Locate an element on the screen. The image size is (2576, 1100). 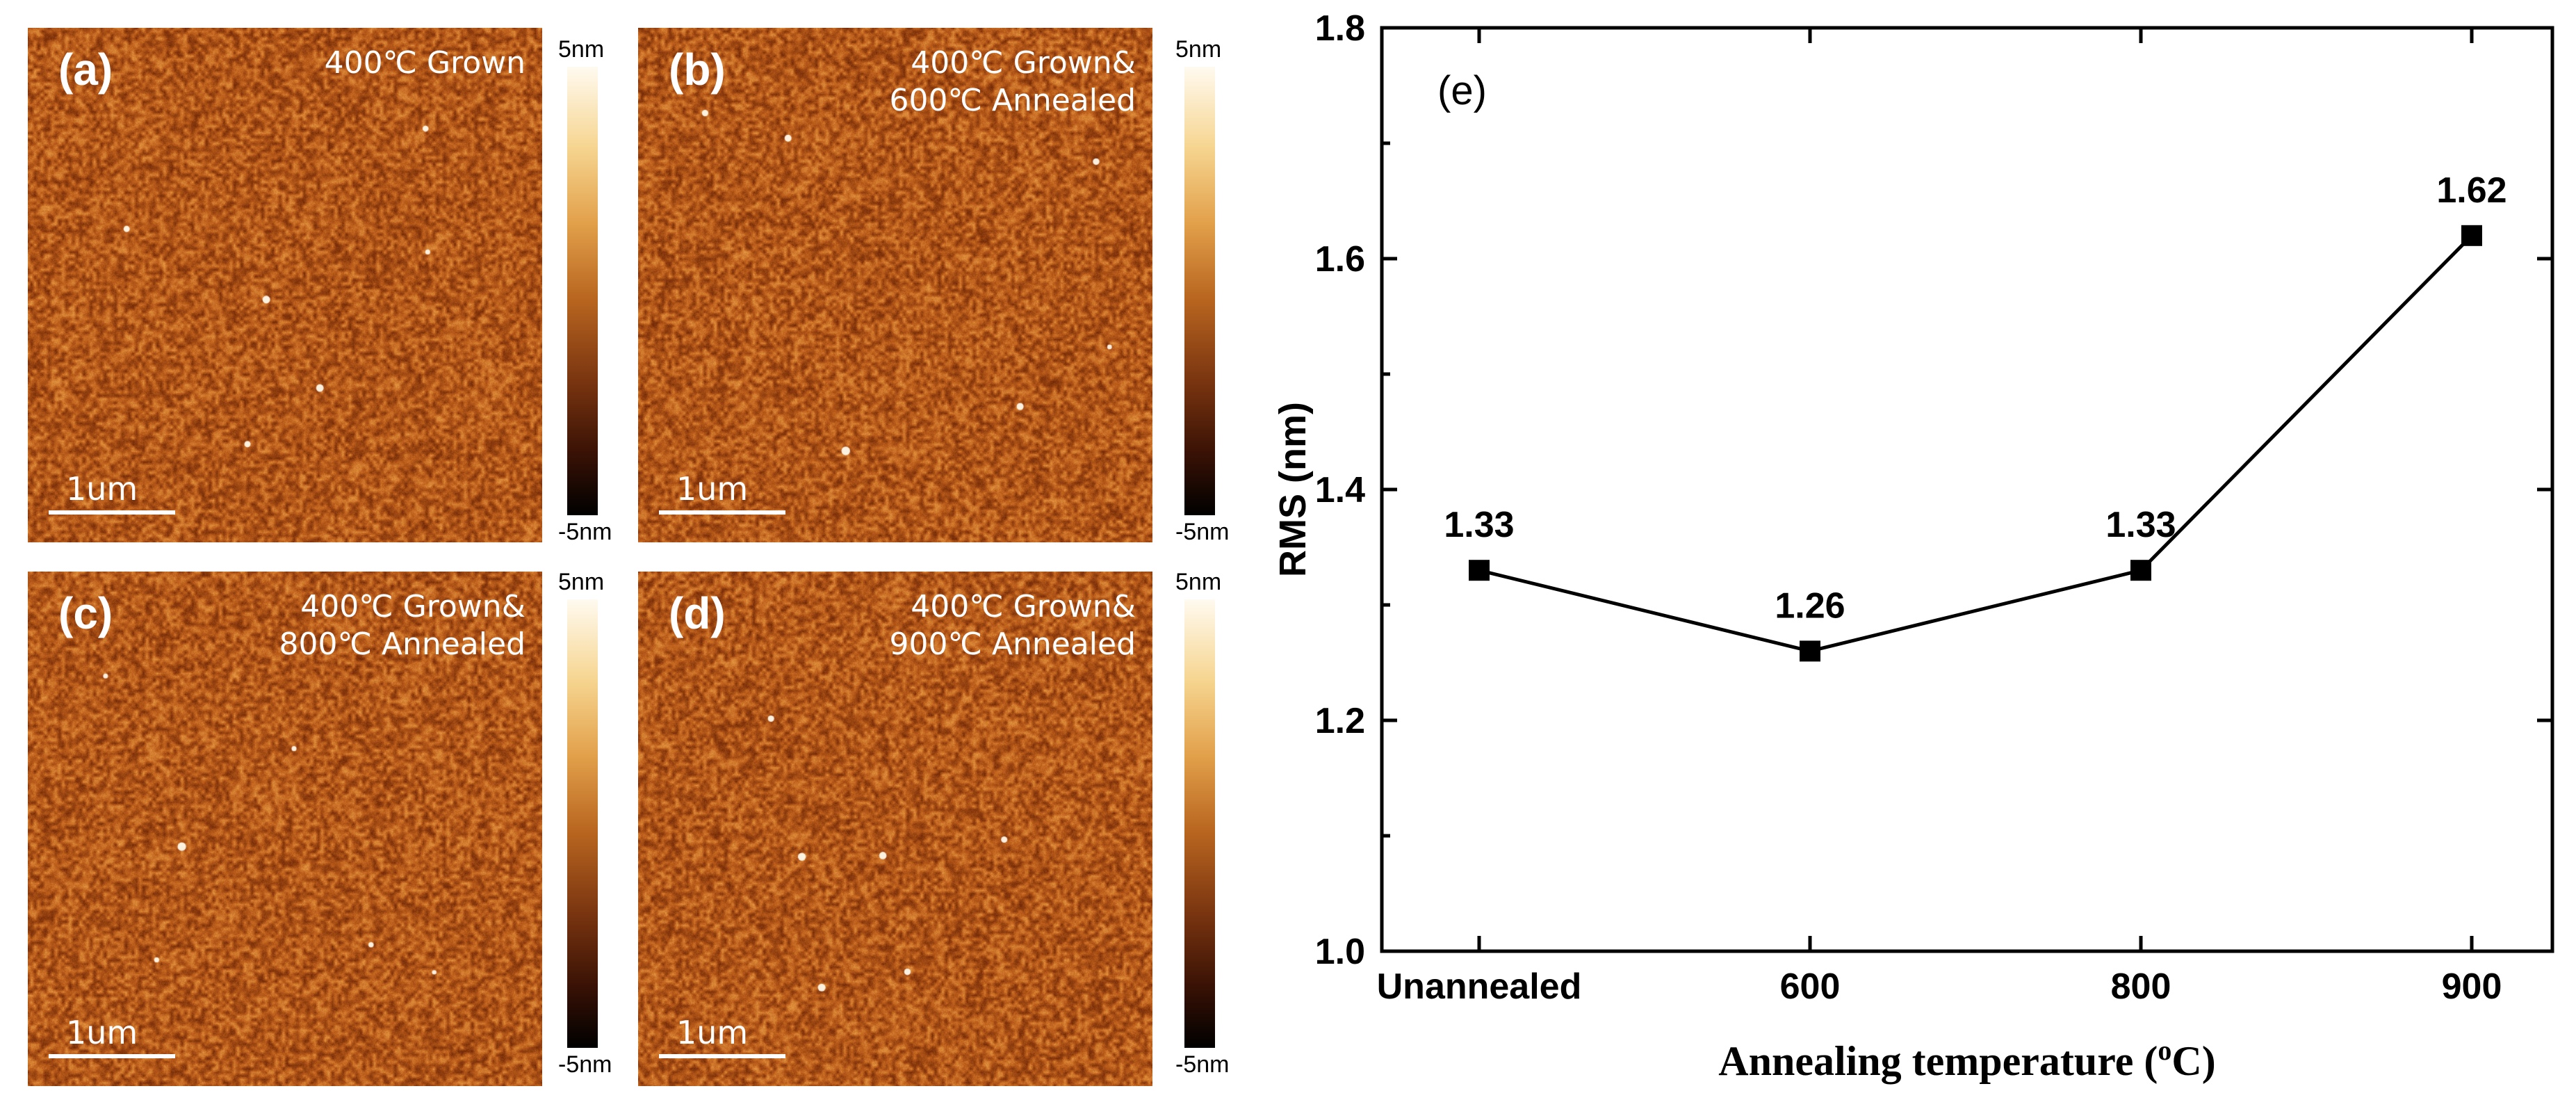
afm-panel-a: (a) 400℃ Grown 1um is located at coordinates (285, 285).